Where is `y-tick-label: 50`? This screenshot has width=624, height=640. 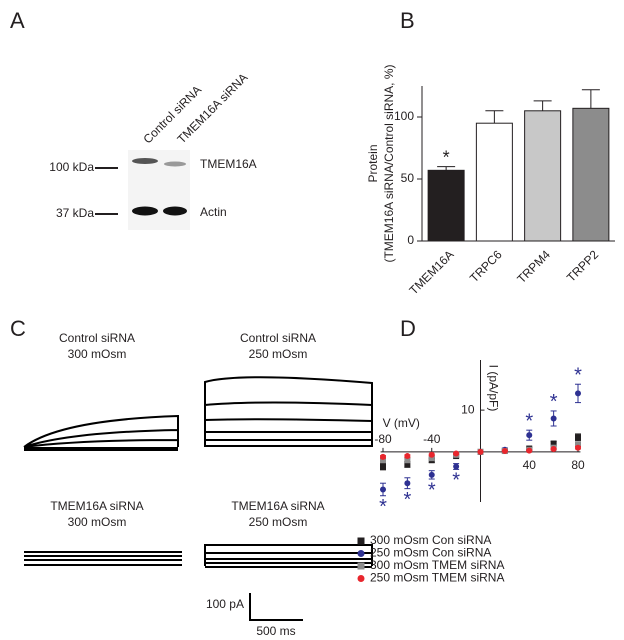 y-tick-label: 50 is located at coordinates (408, 178).